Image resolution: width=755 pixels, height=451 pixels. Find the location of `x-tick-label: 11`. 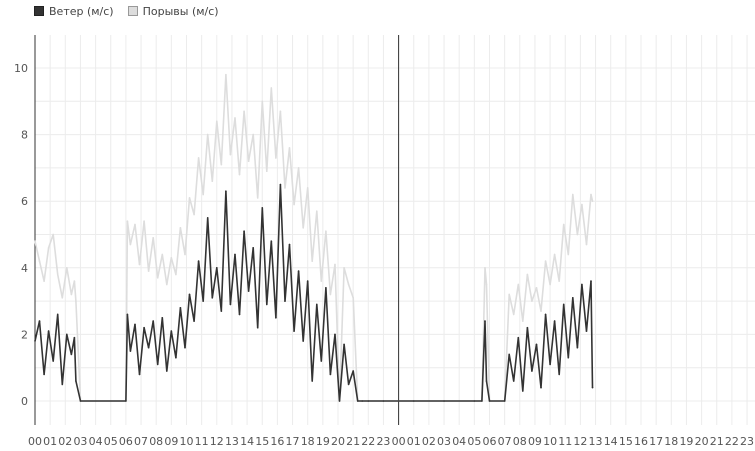

x-tick-label: 11 is located at coordinates (565, 441).